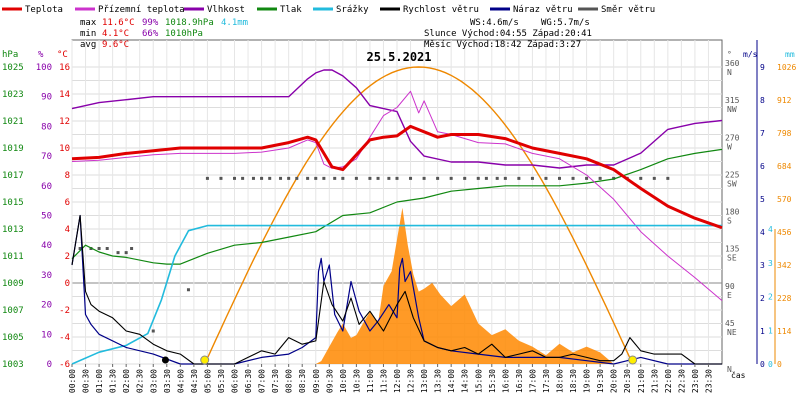 The image size is (800, 404). What do you see at coordinates (762, 133) in the screenshot?
I see `axis-tick-ms: 7` at bounding box center [762, 133].